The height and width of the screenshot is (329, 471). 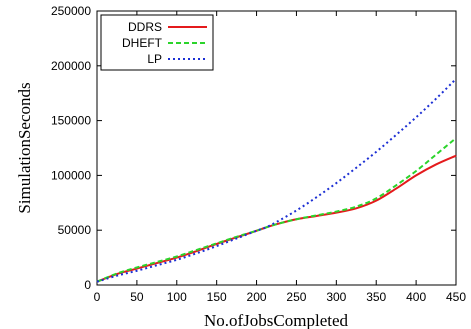 What do you see at coordinates (145, 27) in the screenshot?
I see `legend-label-ddrs: DDRS` at bounding box center [145, 27].